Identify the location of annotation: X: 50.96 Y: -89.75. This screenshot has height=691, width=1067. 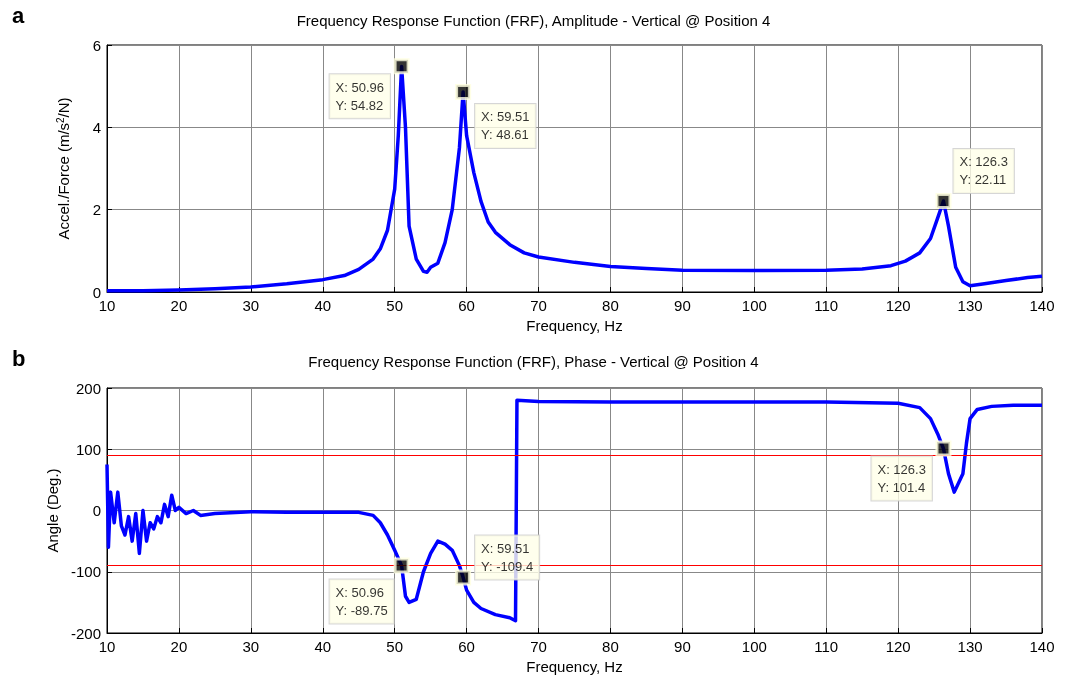
(361, 601).